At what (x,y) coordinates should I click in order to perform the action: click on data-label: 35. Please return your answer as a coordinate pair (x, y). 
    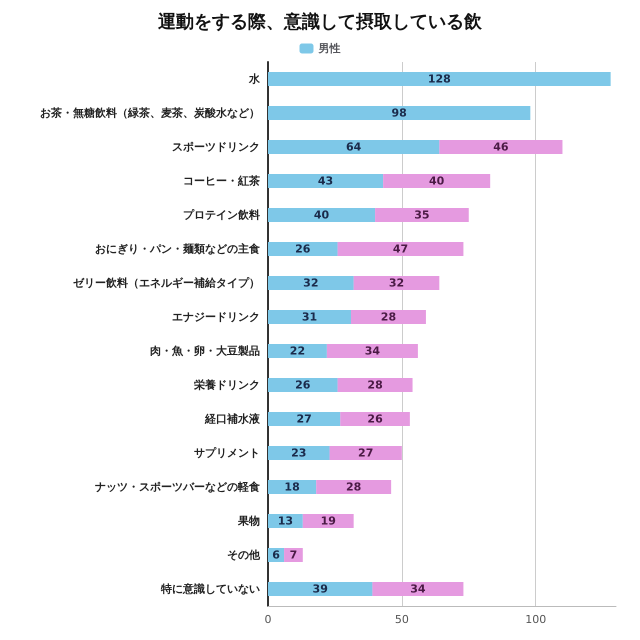
    Looking at the image, I should click on (422, 215).